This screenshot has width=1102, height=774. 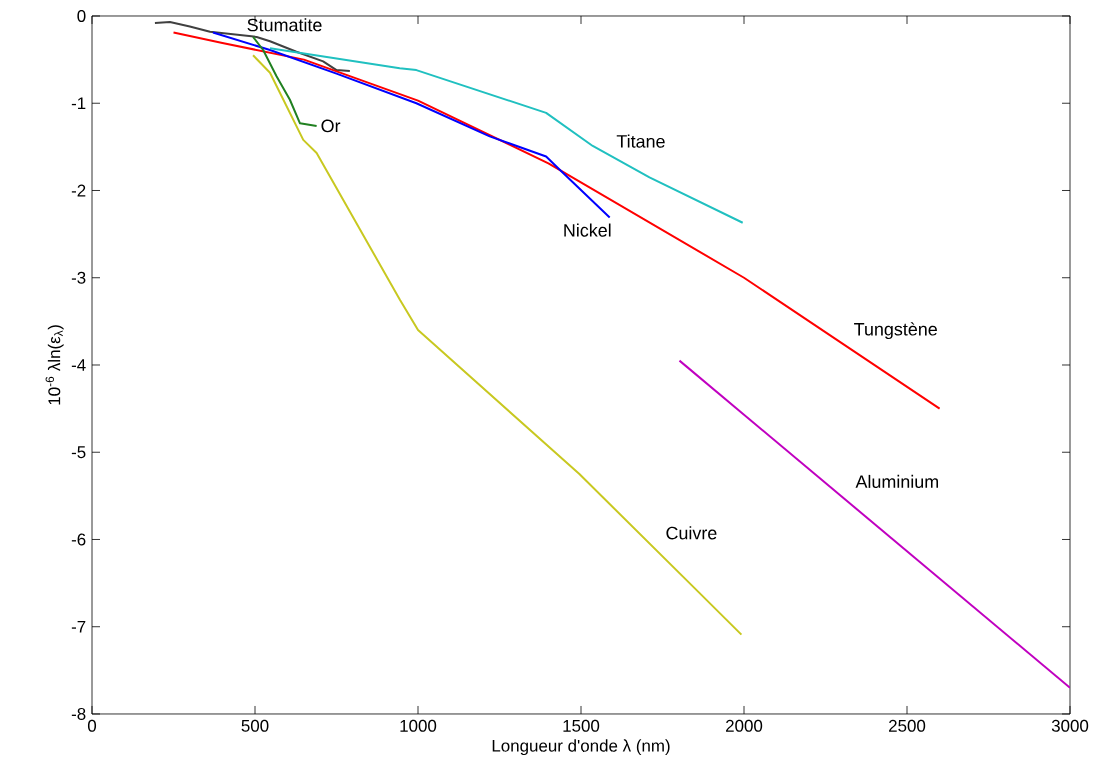 I want to click on series-label: Titane, so click(x=640, y=141).